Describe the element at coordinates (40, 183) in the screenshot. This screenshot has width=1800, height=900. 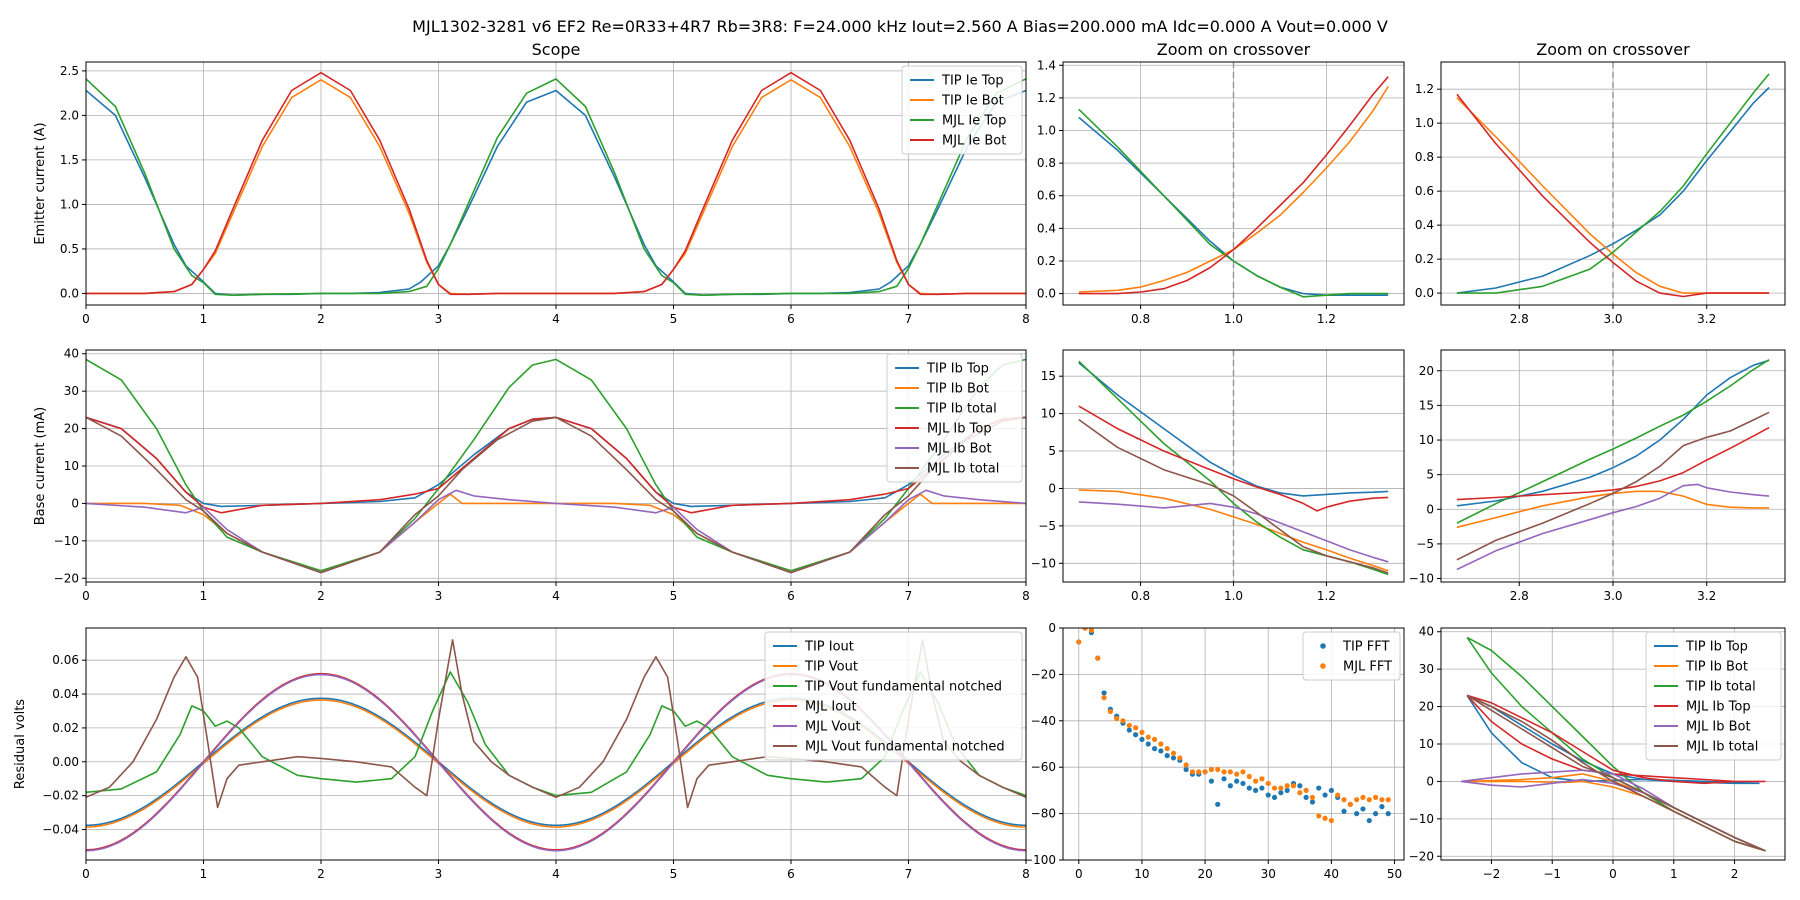
I see `y-axis-label: Emitter current (A)` at that location.